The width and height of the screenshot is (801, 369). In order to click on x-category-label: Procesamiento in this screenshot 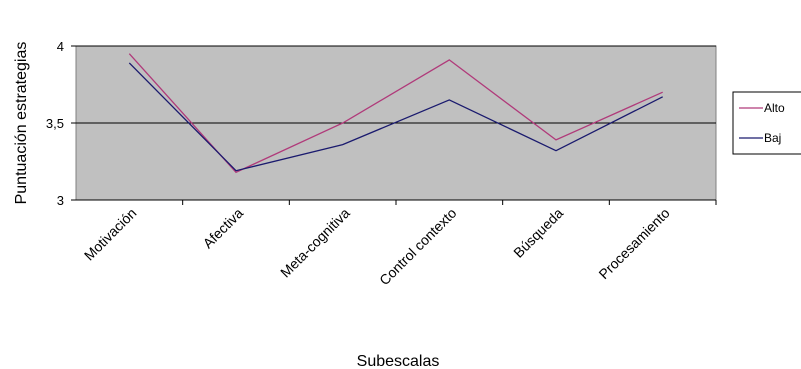, I will do `click(633, 243)`.